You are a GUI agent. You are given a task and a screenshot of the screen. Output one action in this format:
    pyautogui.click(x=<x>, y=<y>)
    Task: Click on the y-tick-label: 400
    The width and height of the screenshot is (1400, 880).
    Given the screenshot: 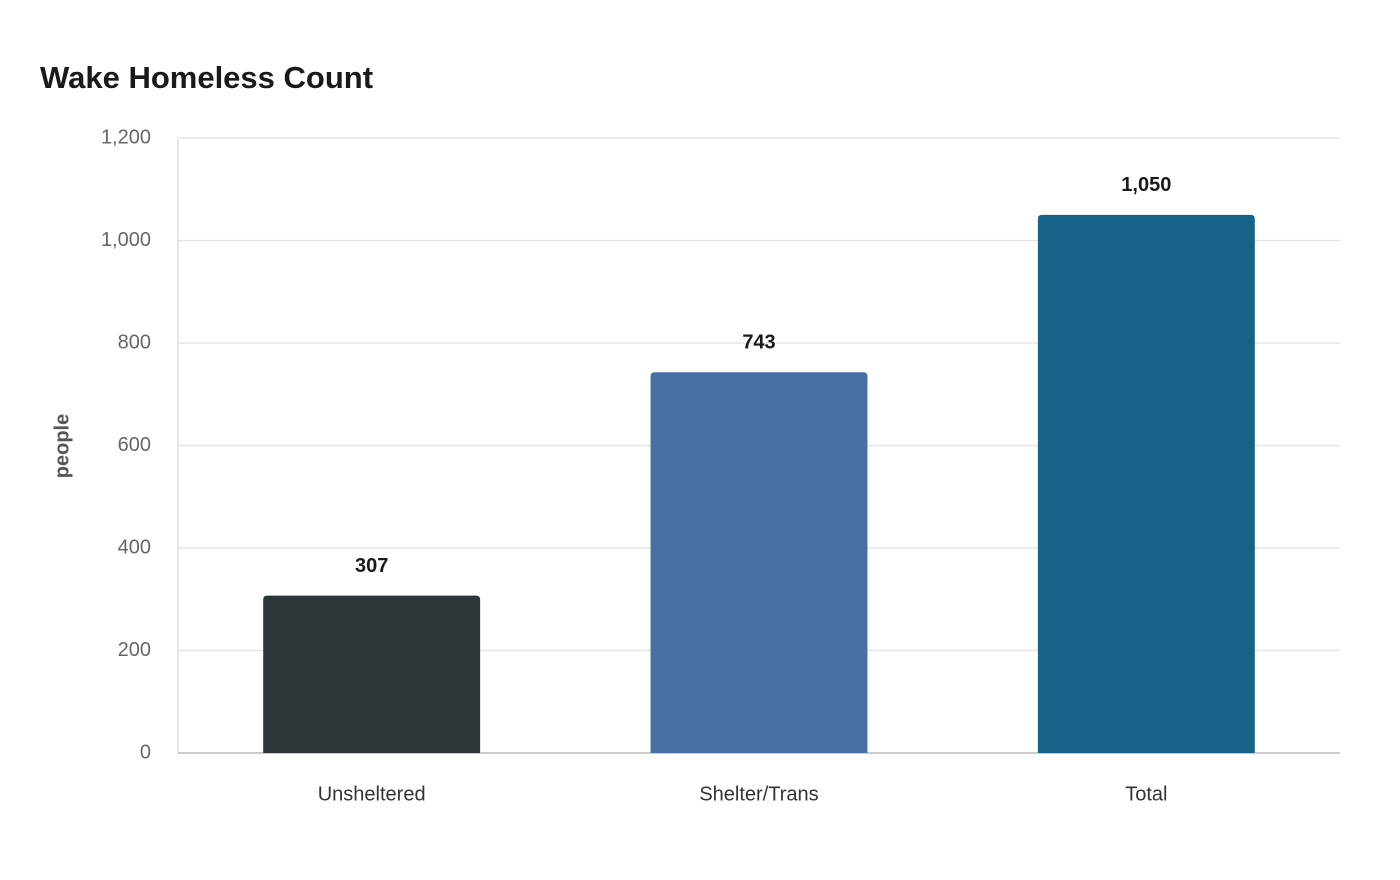 What is the action you would take?
    pyautogui.click(x=134, y=547)
    